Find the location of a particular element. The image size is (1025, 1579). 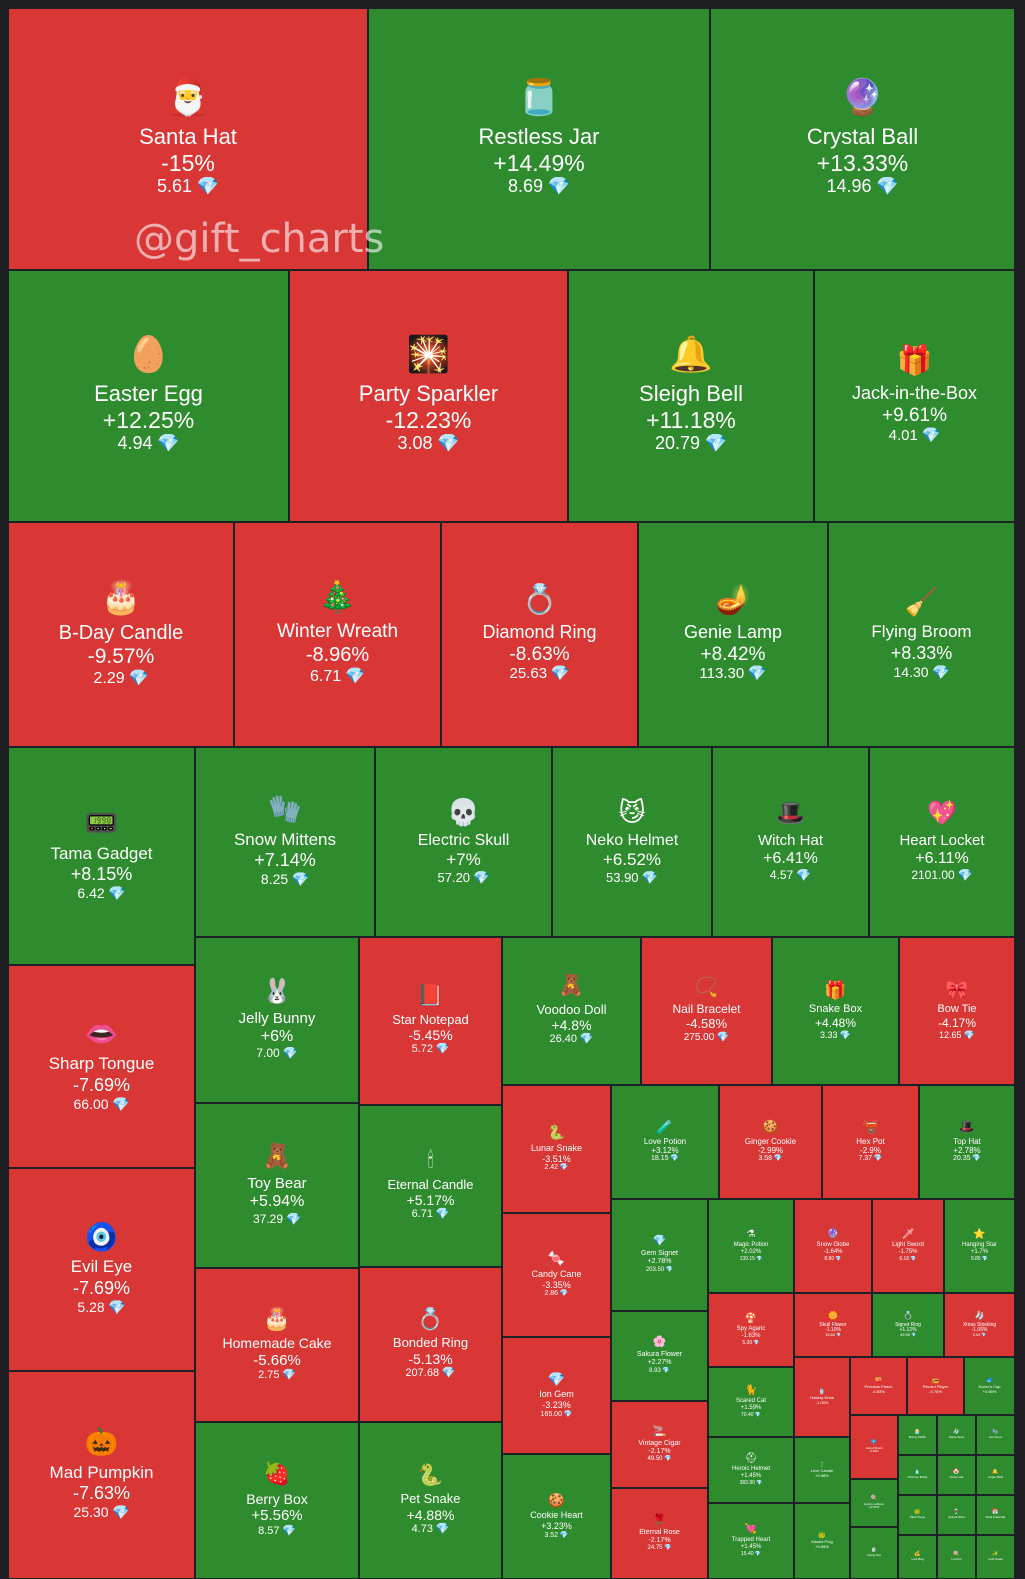

tile-record-player: 📻 Record Player -0.76% is located at coordinates (935, 1386).